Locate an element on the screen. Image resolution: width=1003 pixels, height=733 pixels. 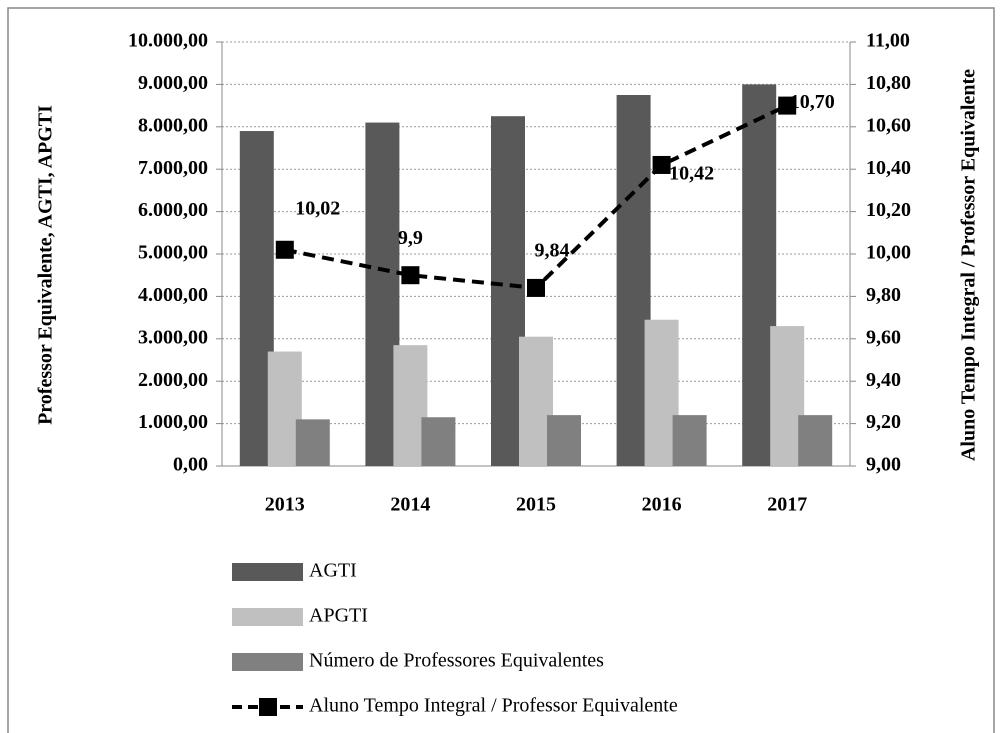
data-label: 10,70 is located at coordinates (812, 102).